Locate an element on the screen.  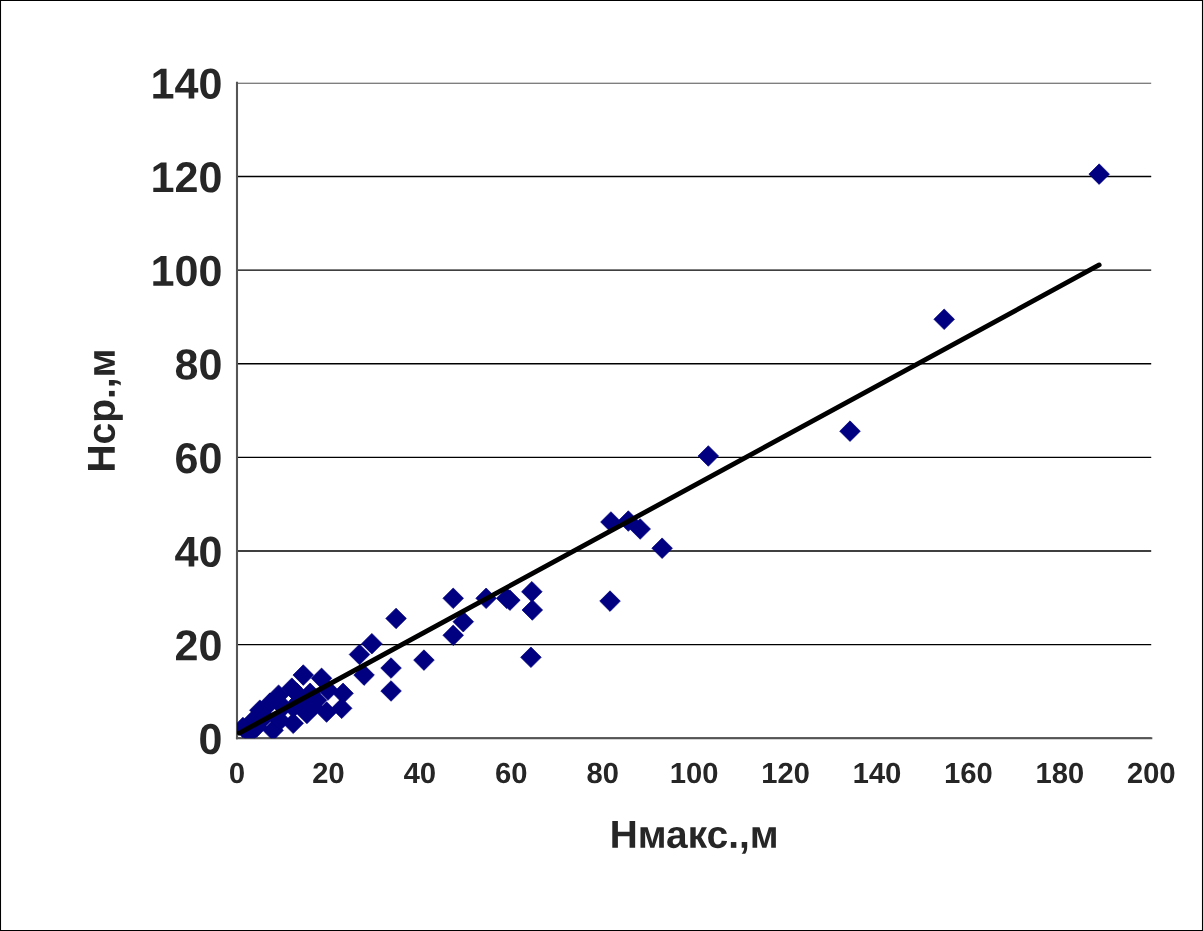
x-tick-label: 40 is located at coordinates (419, 773).